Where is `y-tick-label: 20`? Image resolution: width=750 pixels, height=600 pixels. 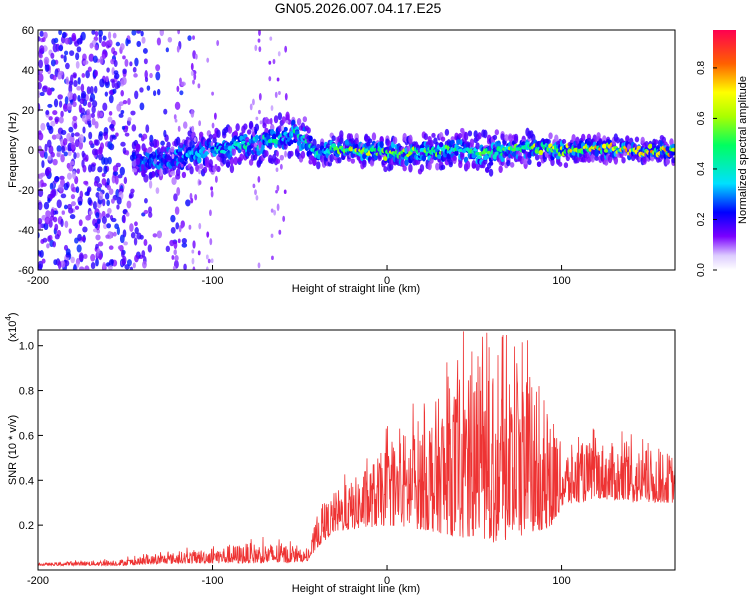 y-tick-label: 20 is located at coordinates (28, 111).